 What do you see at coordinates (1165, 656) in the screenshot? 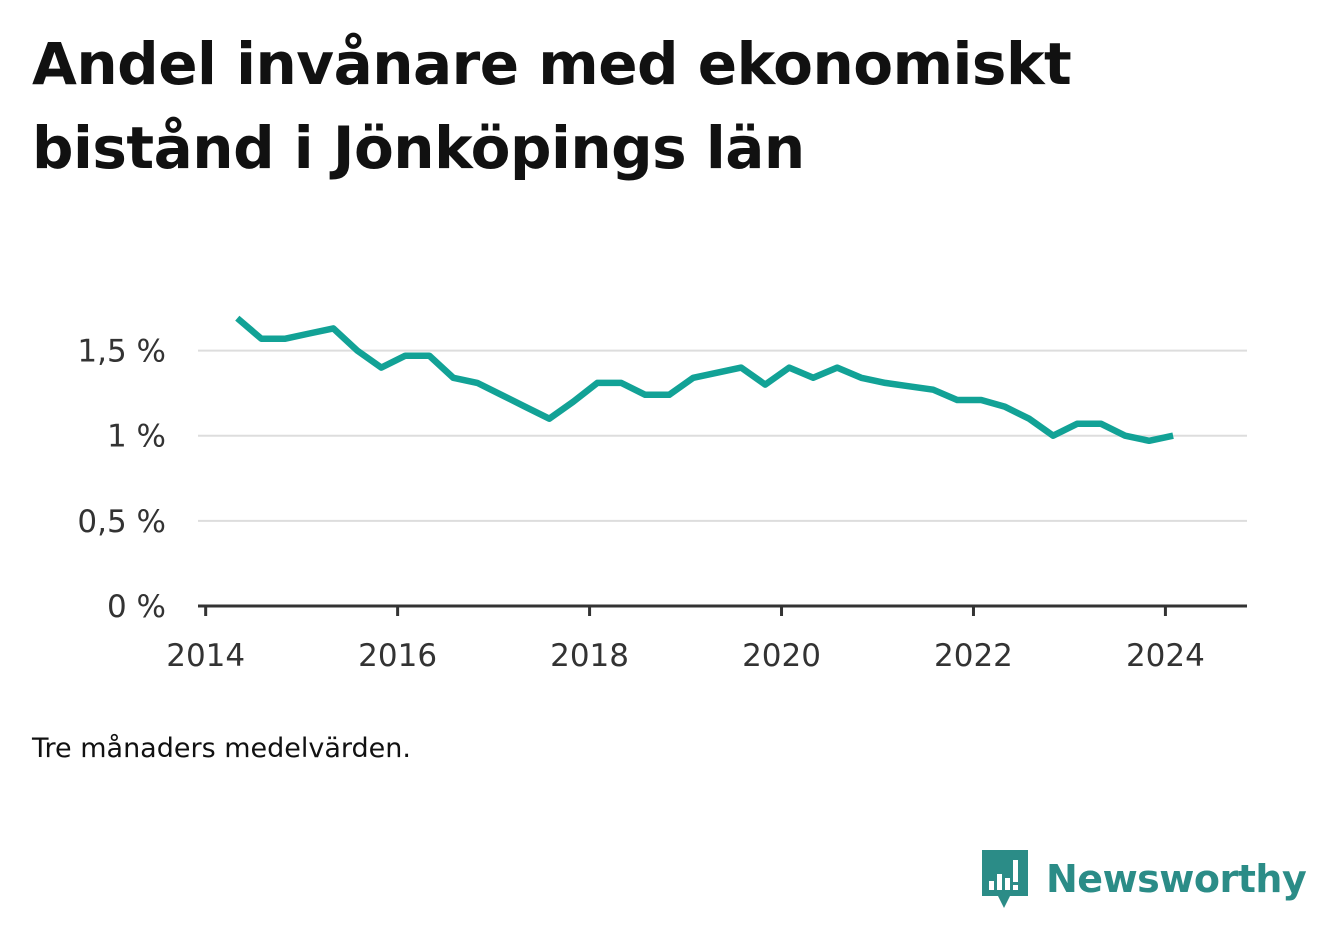
I see `x-tick-label: 2024` at bounding box center [1165, 656].